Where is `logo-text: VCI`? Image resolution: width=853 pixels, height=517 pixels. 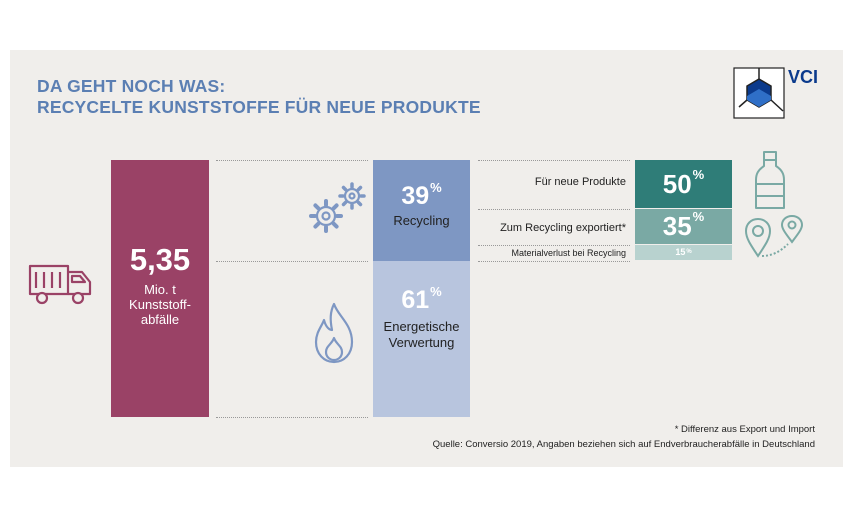
logo-text: VCI is located at coordinates (803, 77).